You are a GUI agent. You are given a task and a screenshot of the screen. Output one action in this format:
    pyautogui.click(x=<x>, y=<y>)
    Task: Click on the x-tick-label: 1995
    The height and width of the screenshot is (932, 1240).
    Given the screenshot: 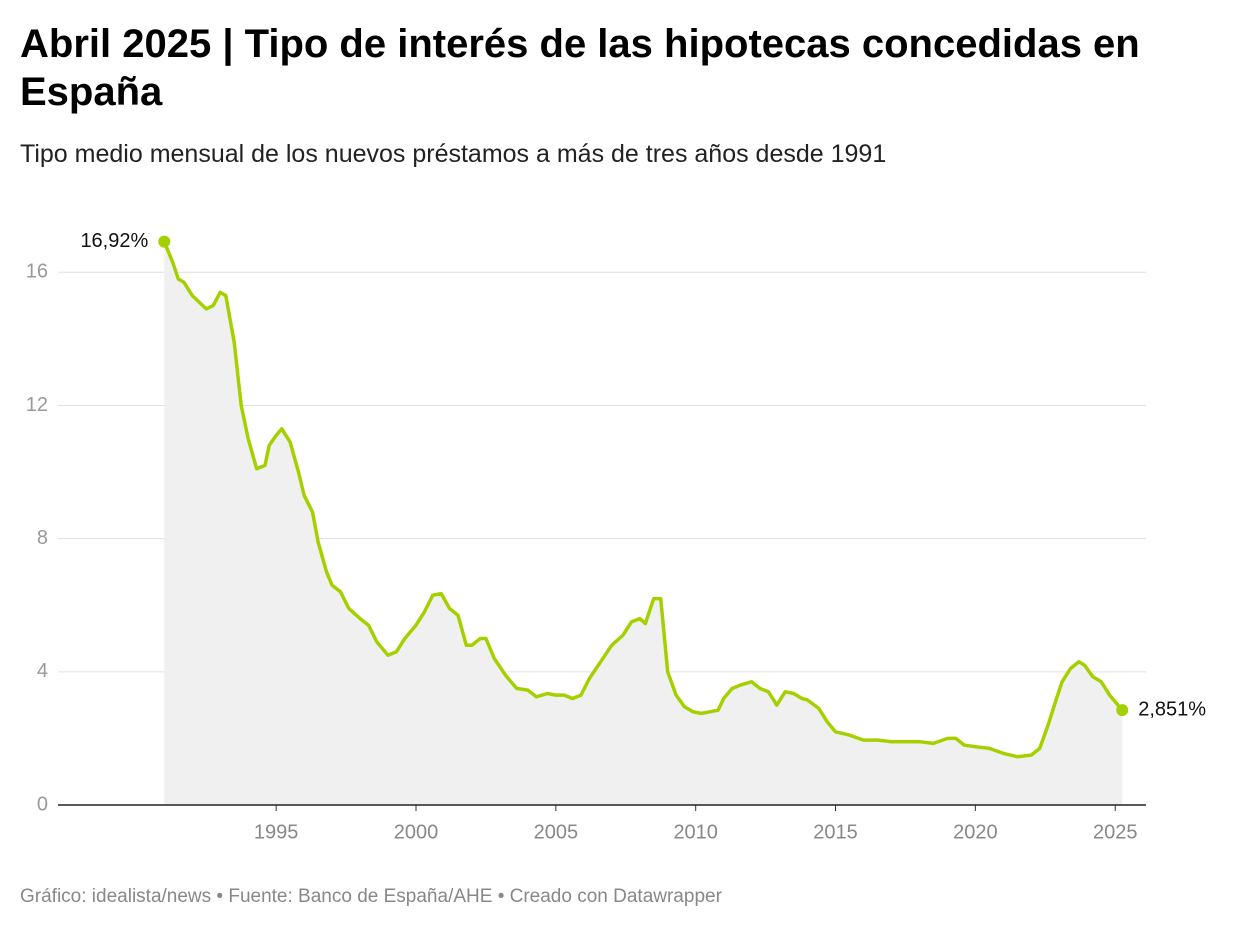 What is the action you would take?
    pyautogui.click(x=276, y=832)
    